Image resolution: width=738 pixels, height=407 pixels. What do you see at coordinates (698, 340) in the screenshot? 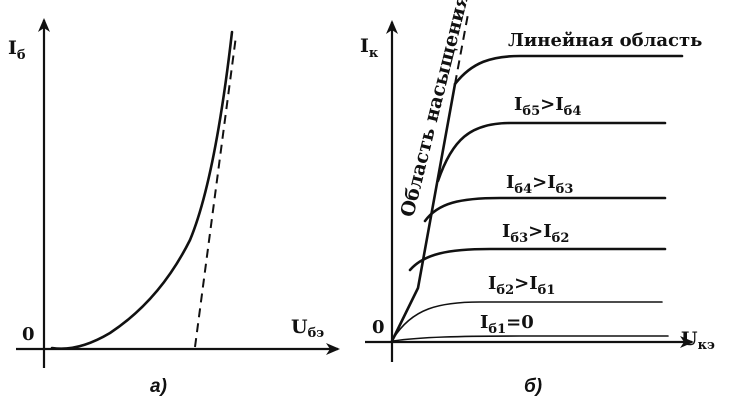
I see `right-x-axis-label: Uкэ` at bounding box center [698, 340].